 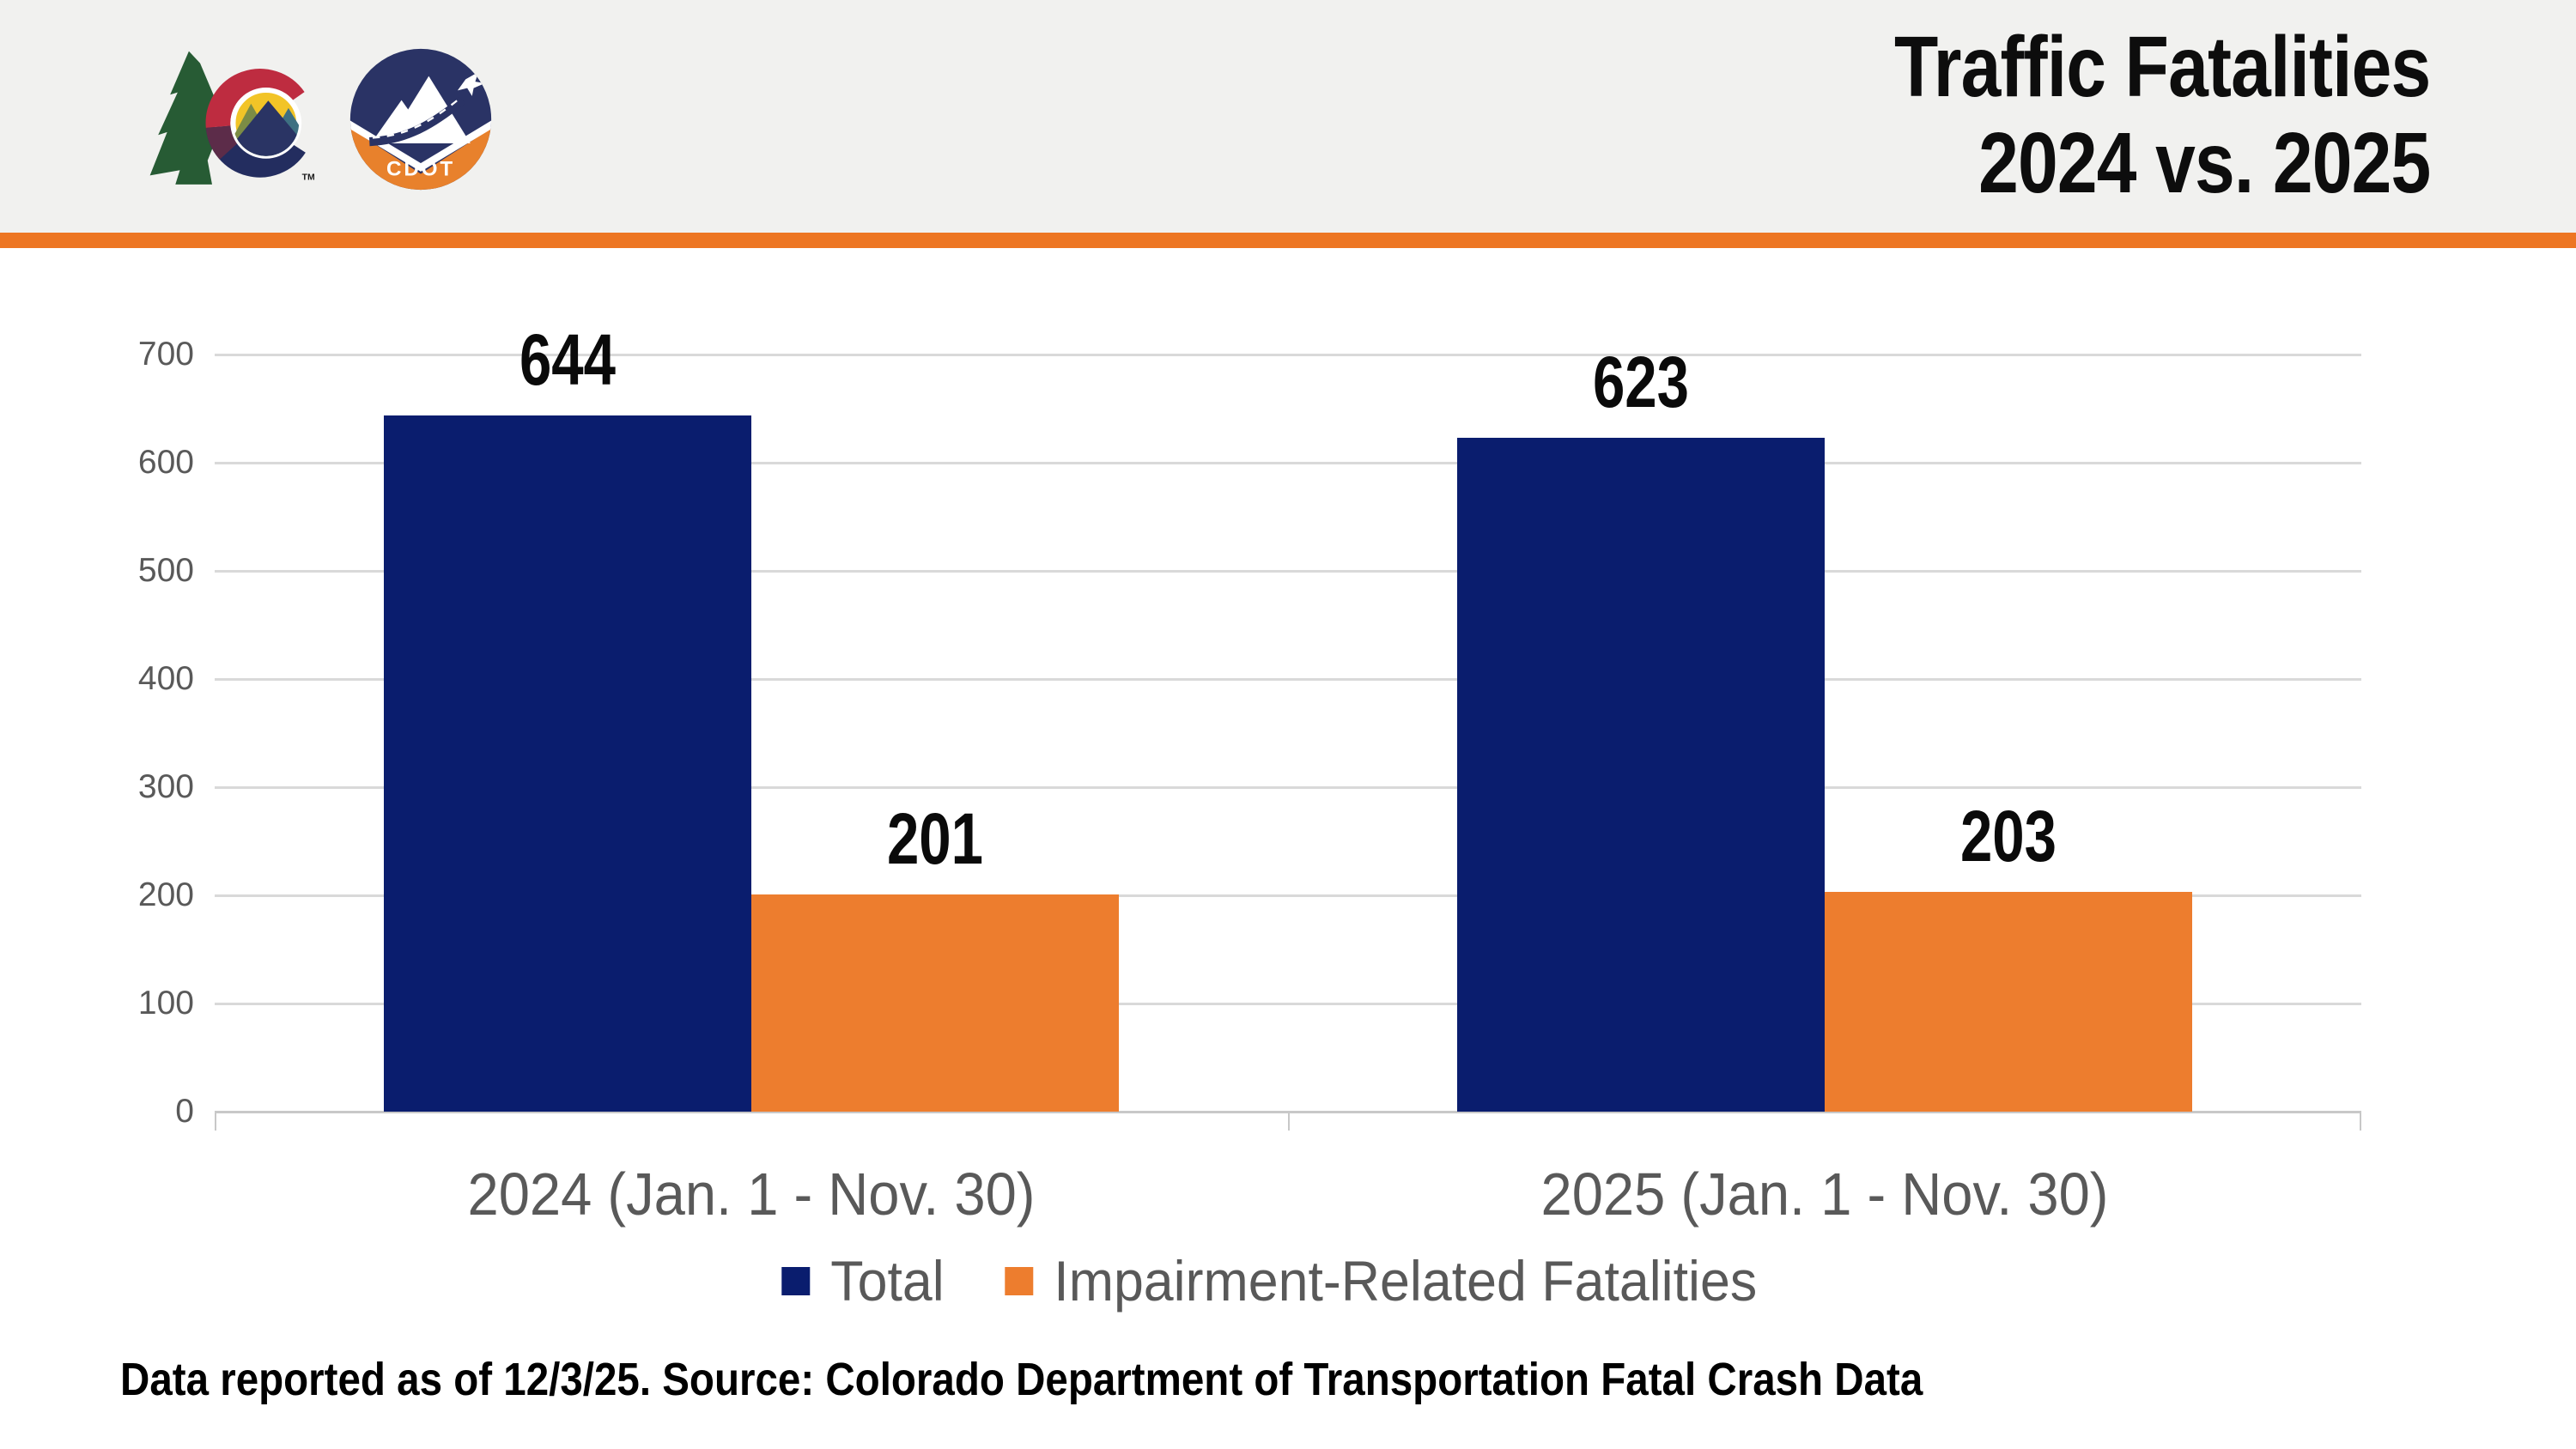 I want to click on legend-item-impairment-related-fatalities: Impairment-Related Fatalities, so click(x=1400, y=1280).